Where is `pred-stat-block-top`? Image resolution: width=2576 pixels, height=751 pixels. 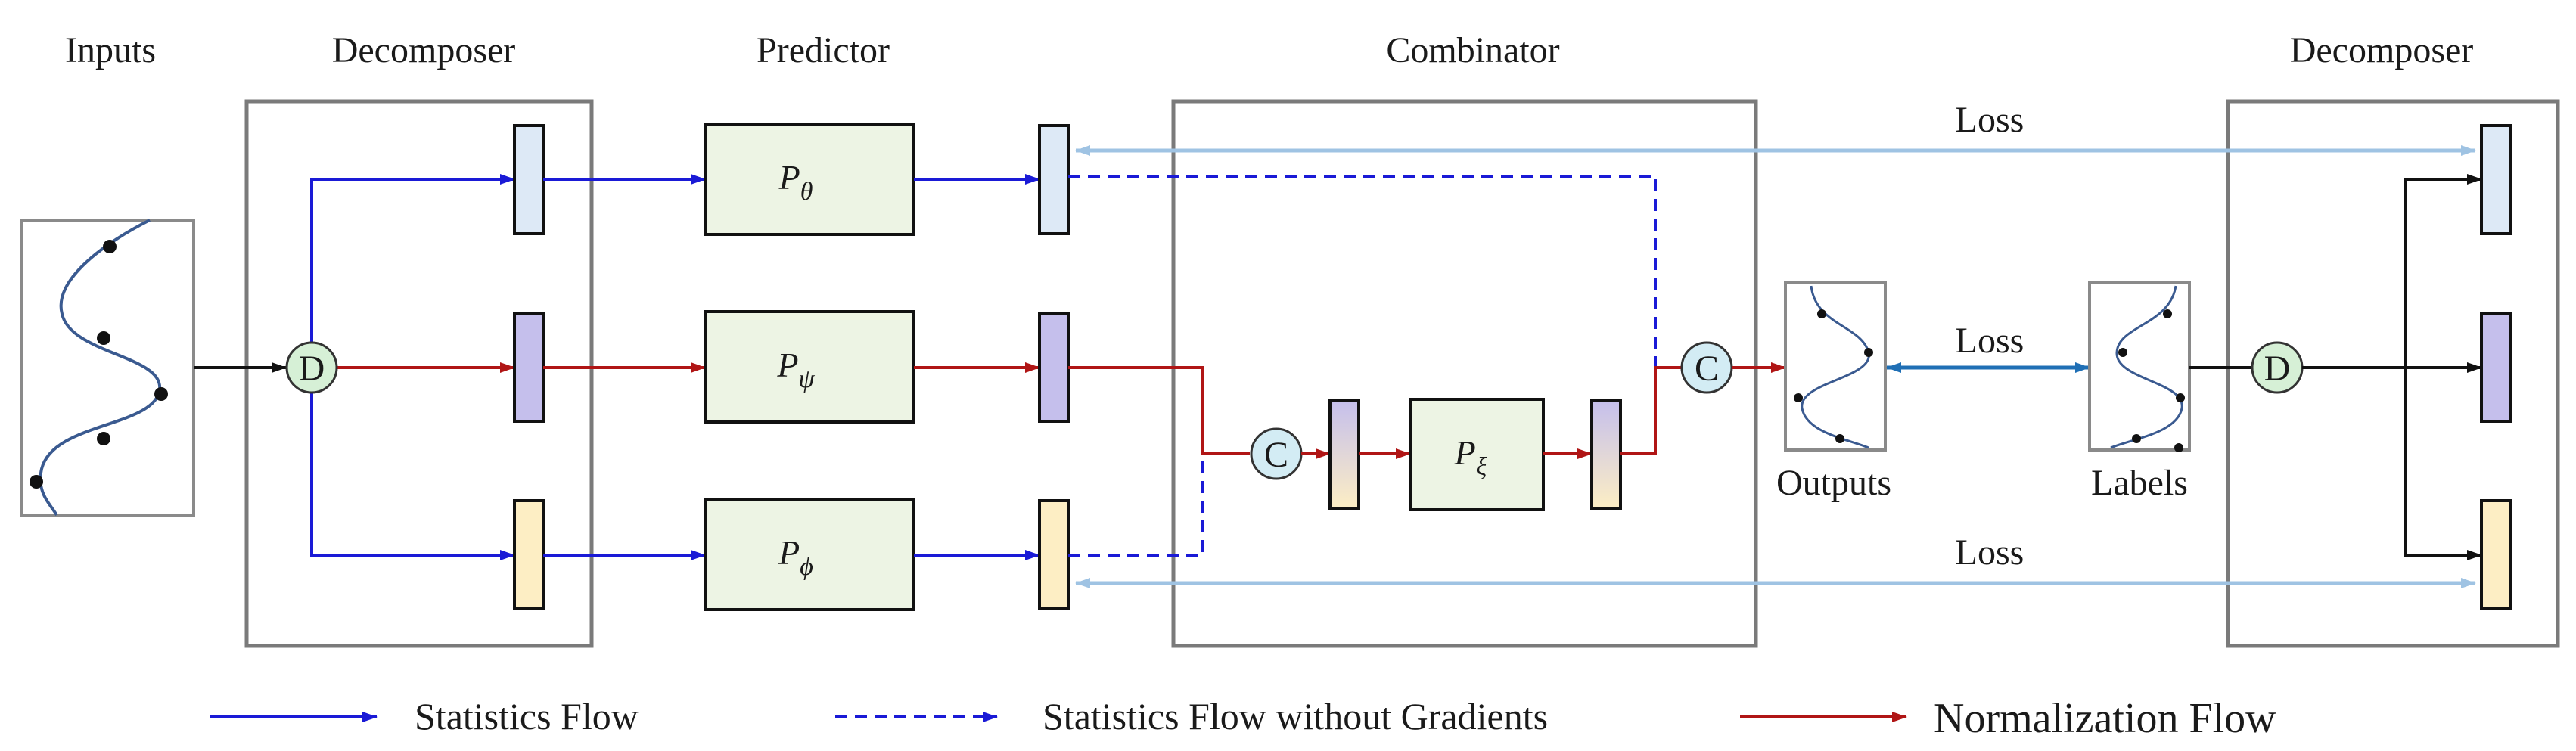
pred-stat-block-top is located at coordinates (1054, 179).